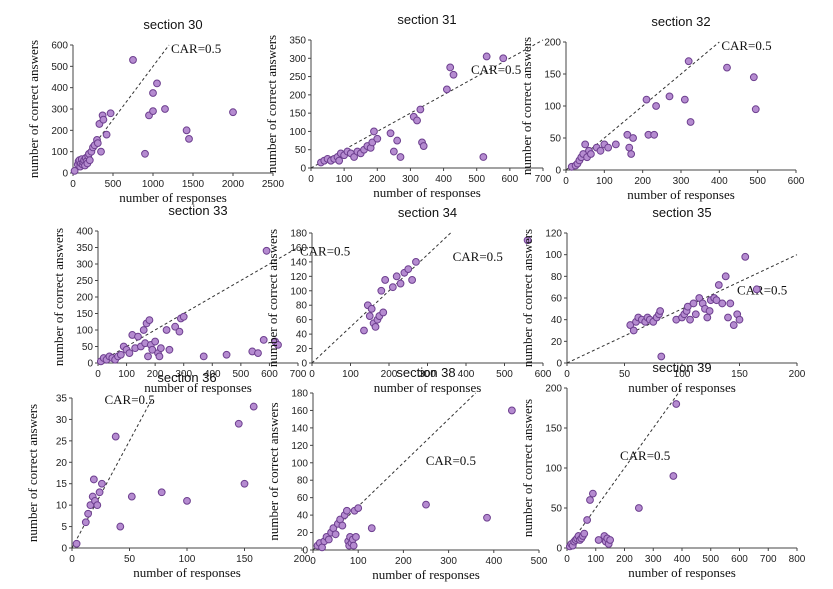 This screenshot has width=833, height=589. Describe the element at coordinates (427, 212) in the screenshot. I see `chart-title: section 34` at that location.